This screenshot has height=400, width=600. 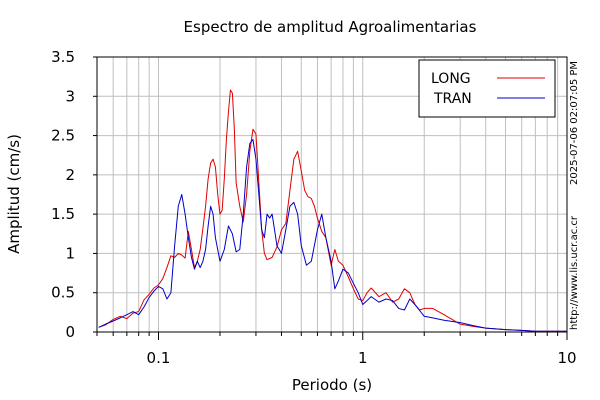 I want to click on legend-label-long: LONG, so click(x=451, y=79).